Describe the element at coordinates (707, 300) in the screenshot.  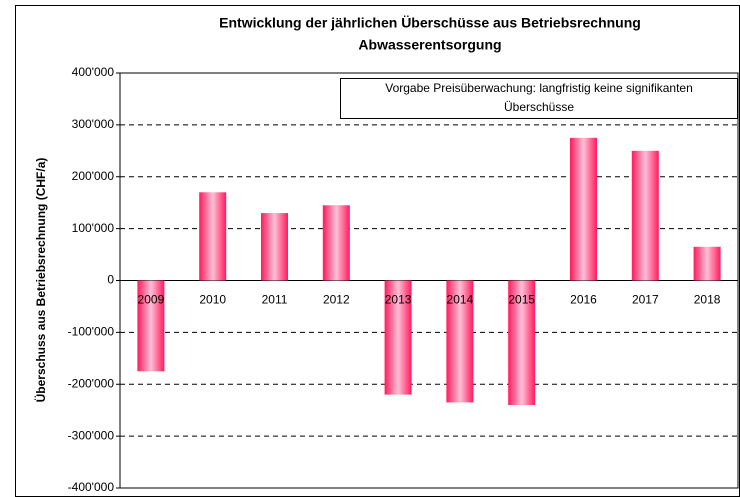
I see `x-tick-label: 2018` at that location.